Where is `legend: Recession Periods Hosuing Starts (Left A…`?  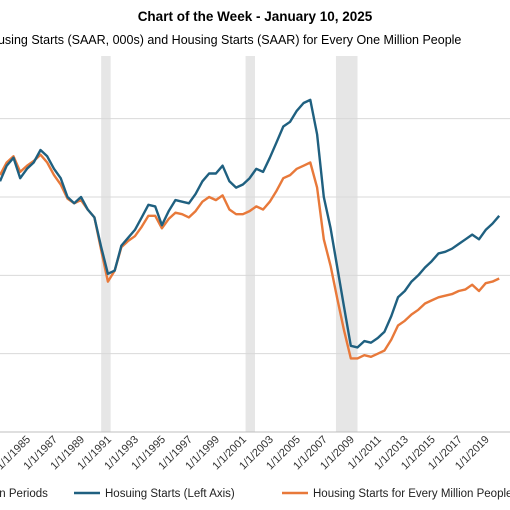
legend: Recession Periods Hosuing Starts (Left A… is located at coordinates (255, 494).